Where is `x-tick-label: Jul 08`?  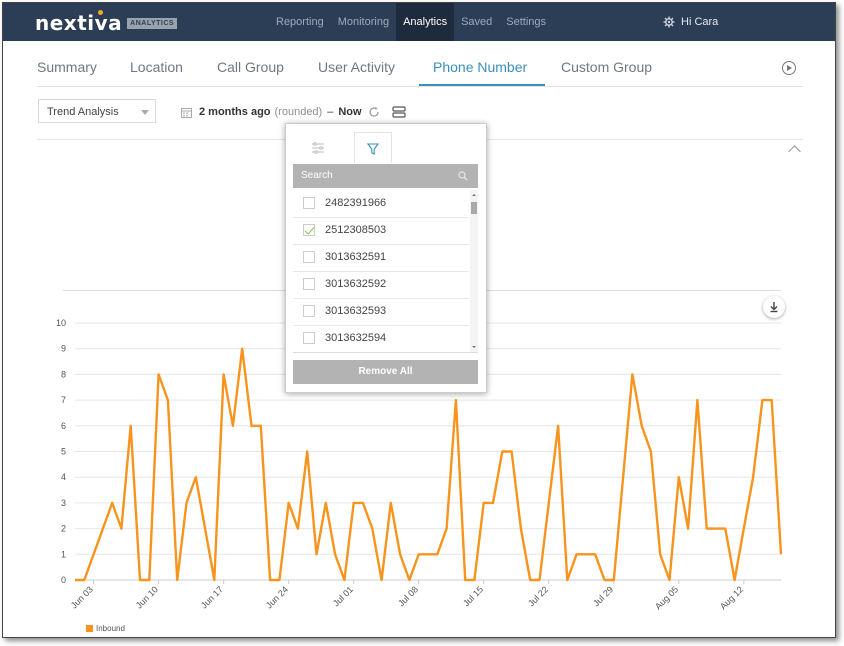
x-tick-label: Jul 08 is located at coordinates (408, 596).